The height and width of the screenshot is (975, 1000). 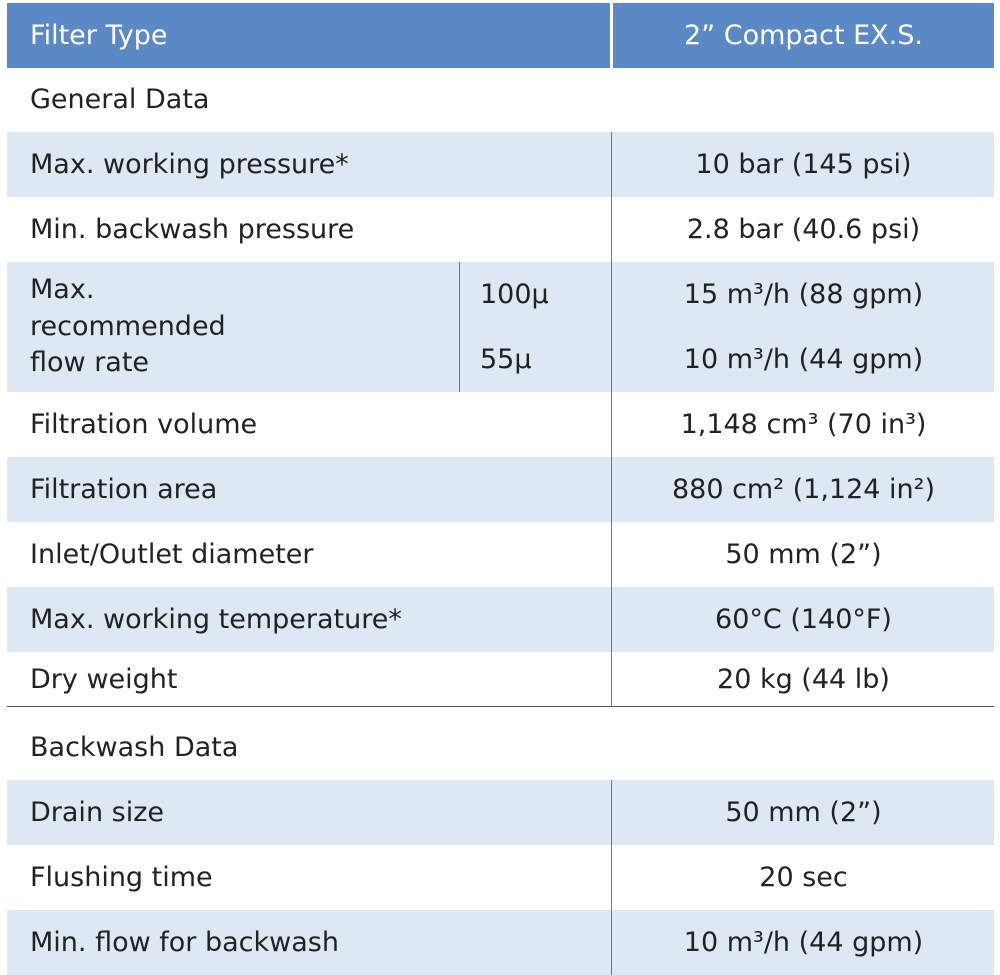 What do you see at coordinates (803, 877) in the screenshot?
I see `row-value: 20 sec` at bounding box center [803, 877].